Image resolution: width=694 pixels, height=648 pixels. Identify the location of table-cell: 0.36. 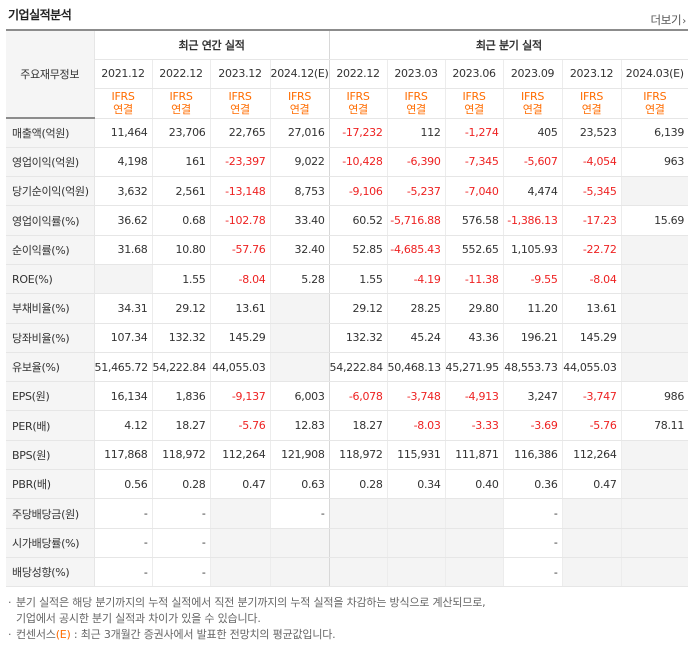
(532, 484).